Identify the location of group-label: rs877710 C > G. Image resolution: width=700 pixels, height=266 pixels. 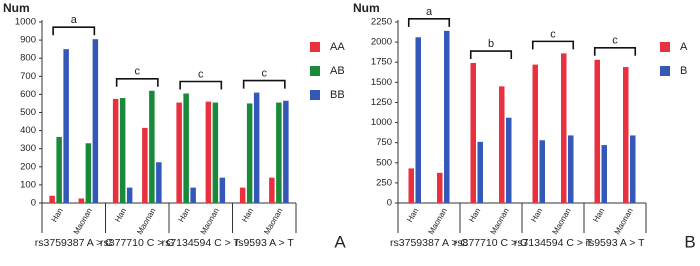
(491, 243).